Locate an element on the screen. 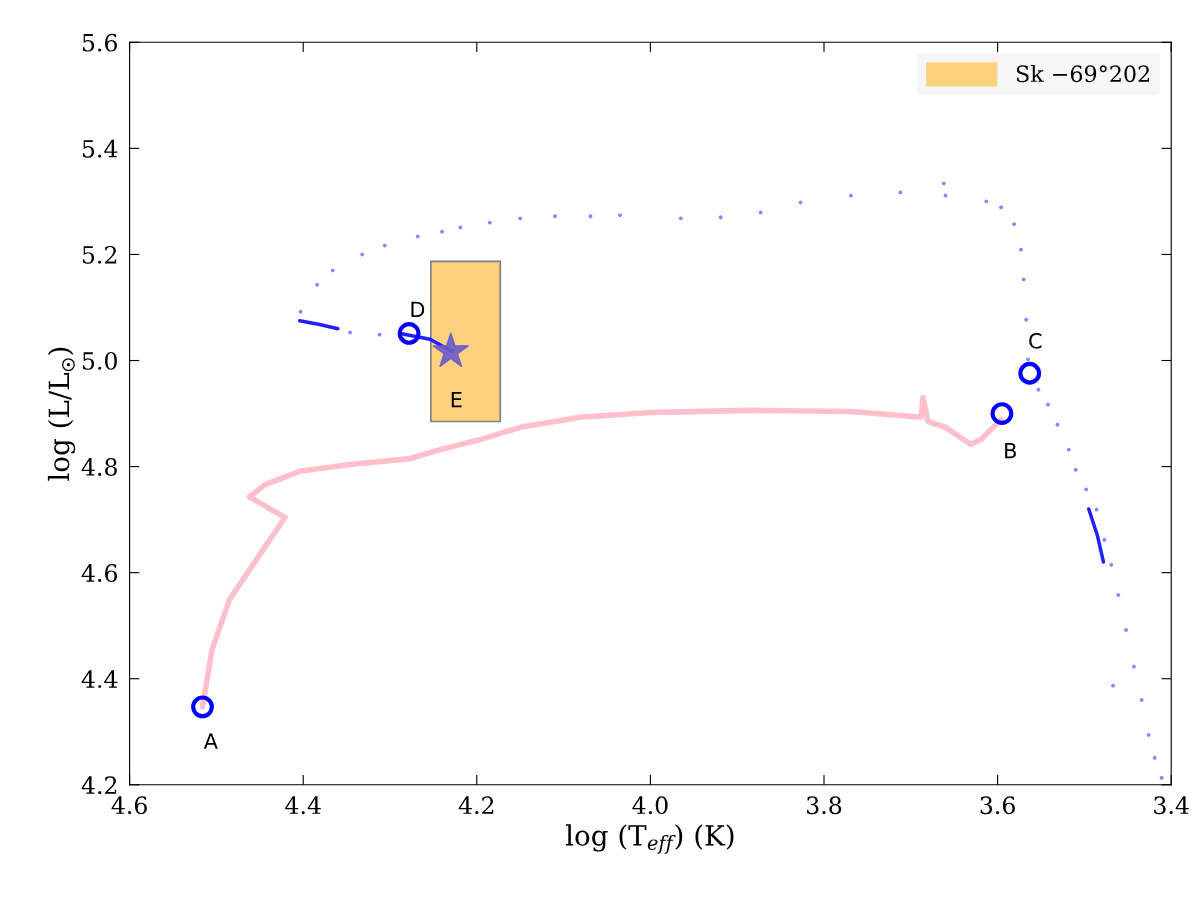 This screenshot has width=1200, height=900. x-tick-label: 4.4 is located at coordinates (303, 805).